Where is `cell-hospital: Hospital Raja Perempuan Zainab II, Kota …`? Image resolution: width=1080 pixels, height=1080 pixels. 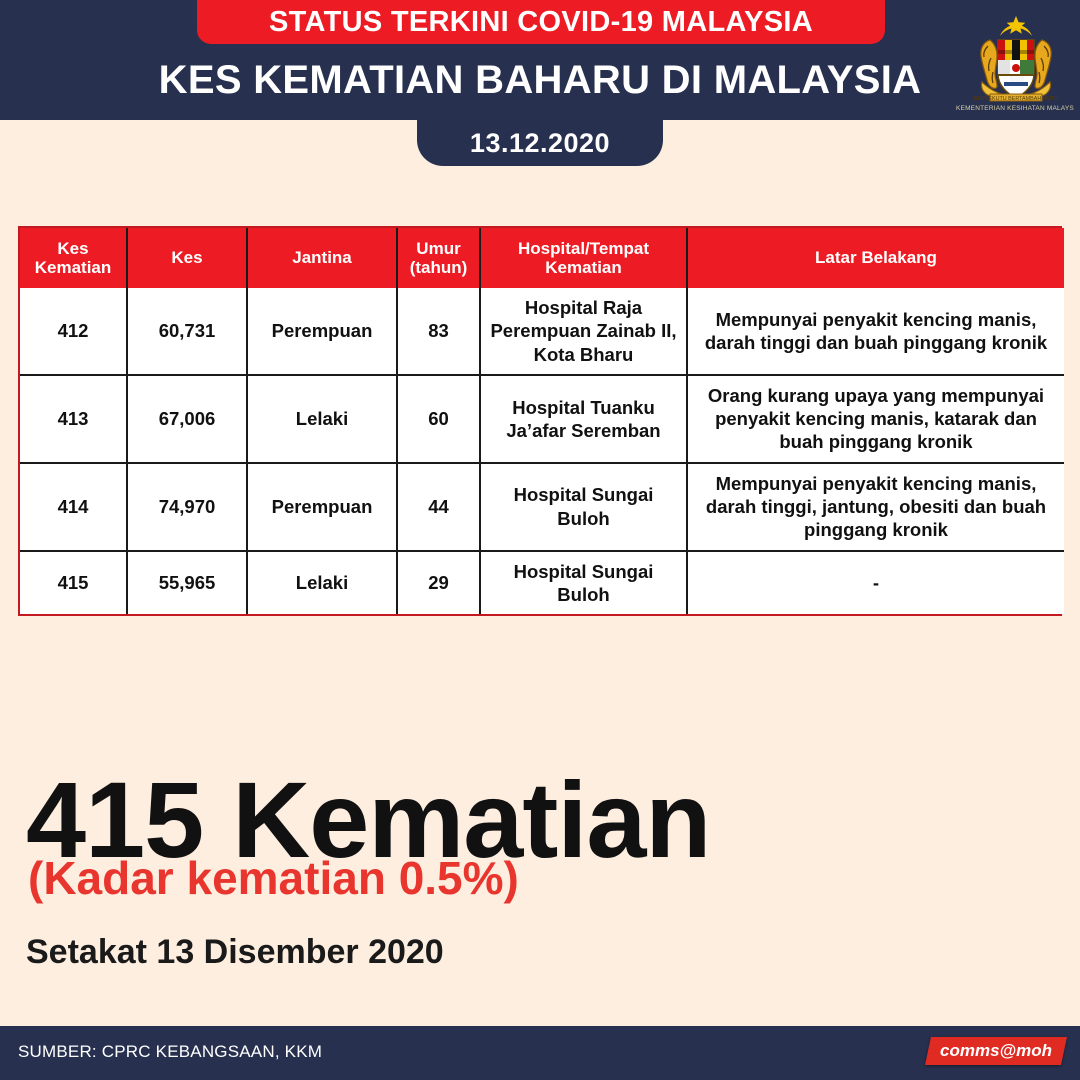 cell-hospital: Hospital Raja Perempuan Zainab II, Kota … is located at coordinates (584, 331).